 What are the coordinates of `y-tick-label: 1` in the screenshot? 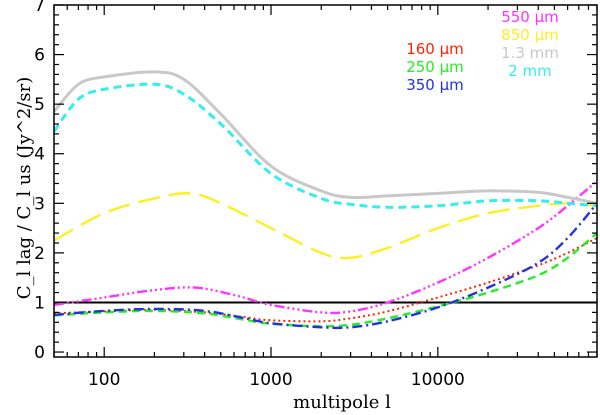 It's located at (39, 303).